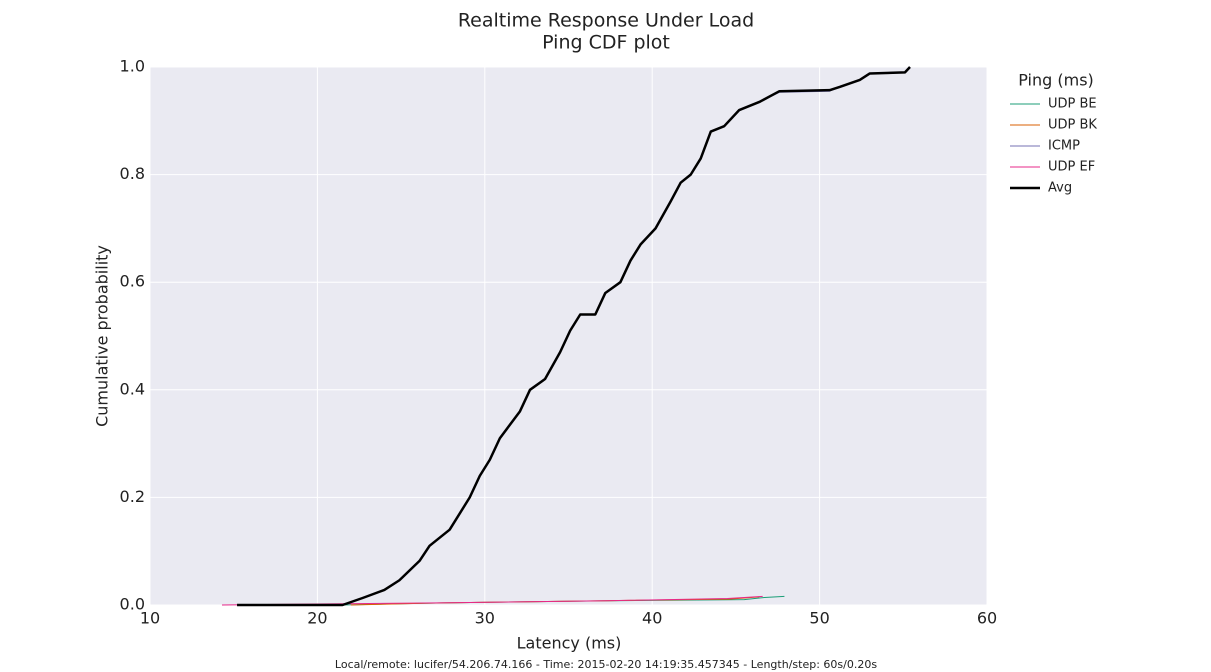 Image resolution: width=1211 pixels, height=672 pixels. What do you see at coordinates (652, 618) in the screenshot?
I see `x-tick-label: 40` at bounding box center [652, 618].